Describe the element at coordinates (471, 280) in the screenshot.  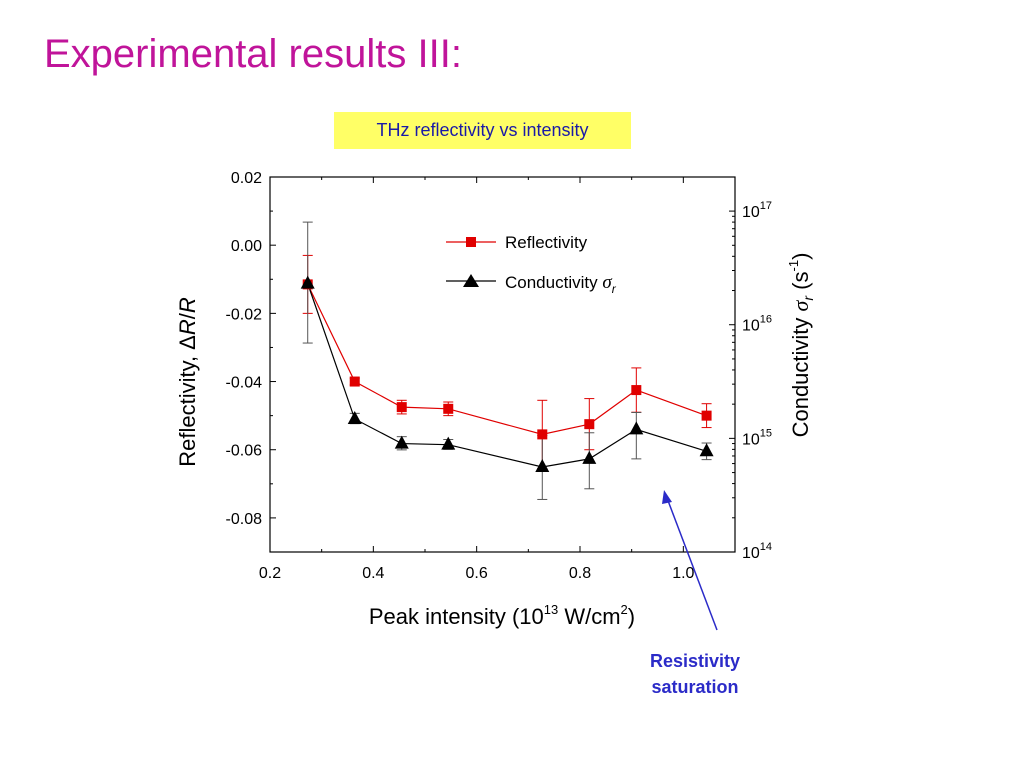
I see `legend-marker-triangle` at that location.